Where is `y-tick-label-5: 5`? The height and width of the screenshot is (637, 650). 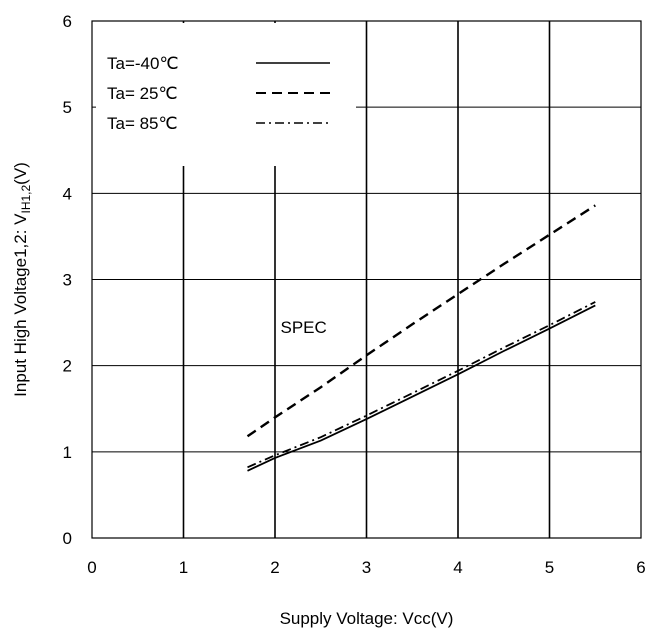 y-tick-label-5: 5 is located at coordinates (67, 107).